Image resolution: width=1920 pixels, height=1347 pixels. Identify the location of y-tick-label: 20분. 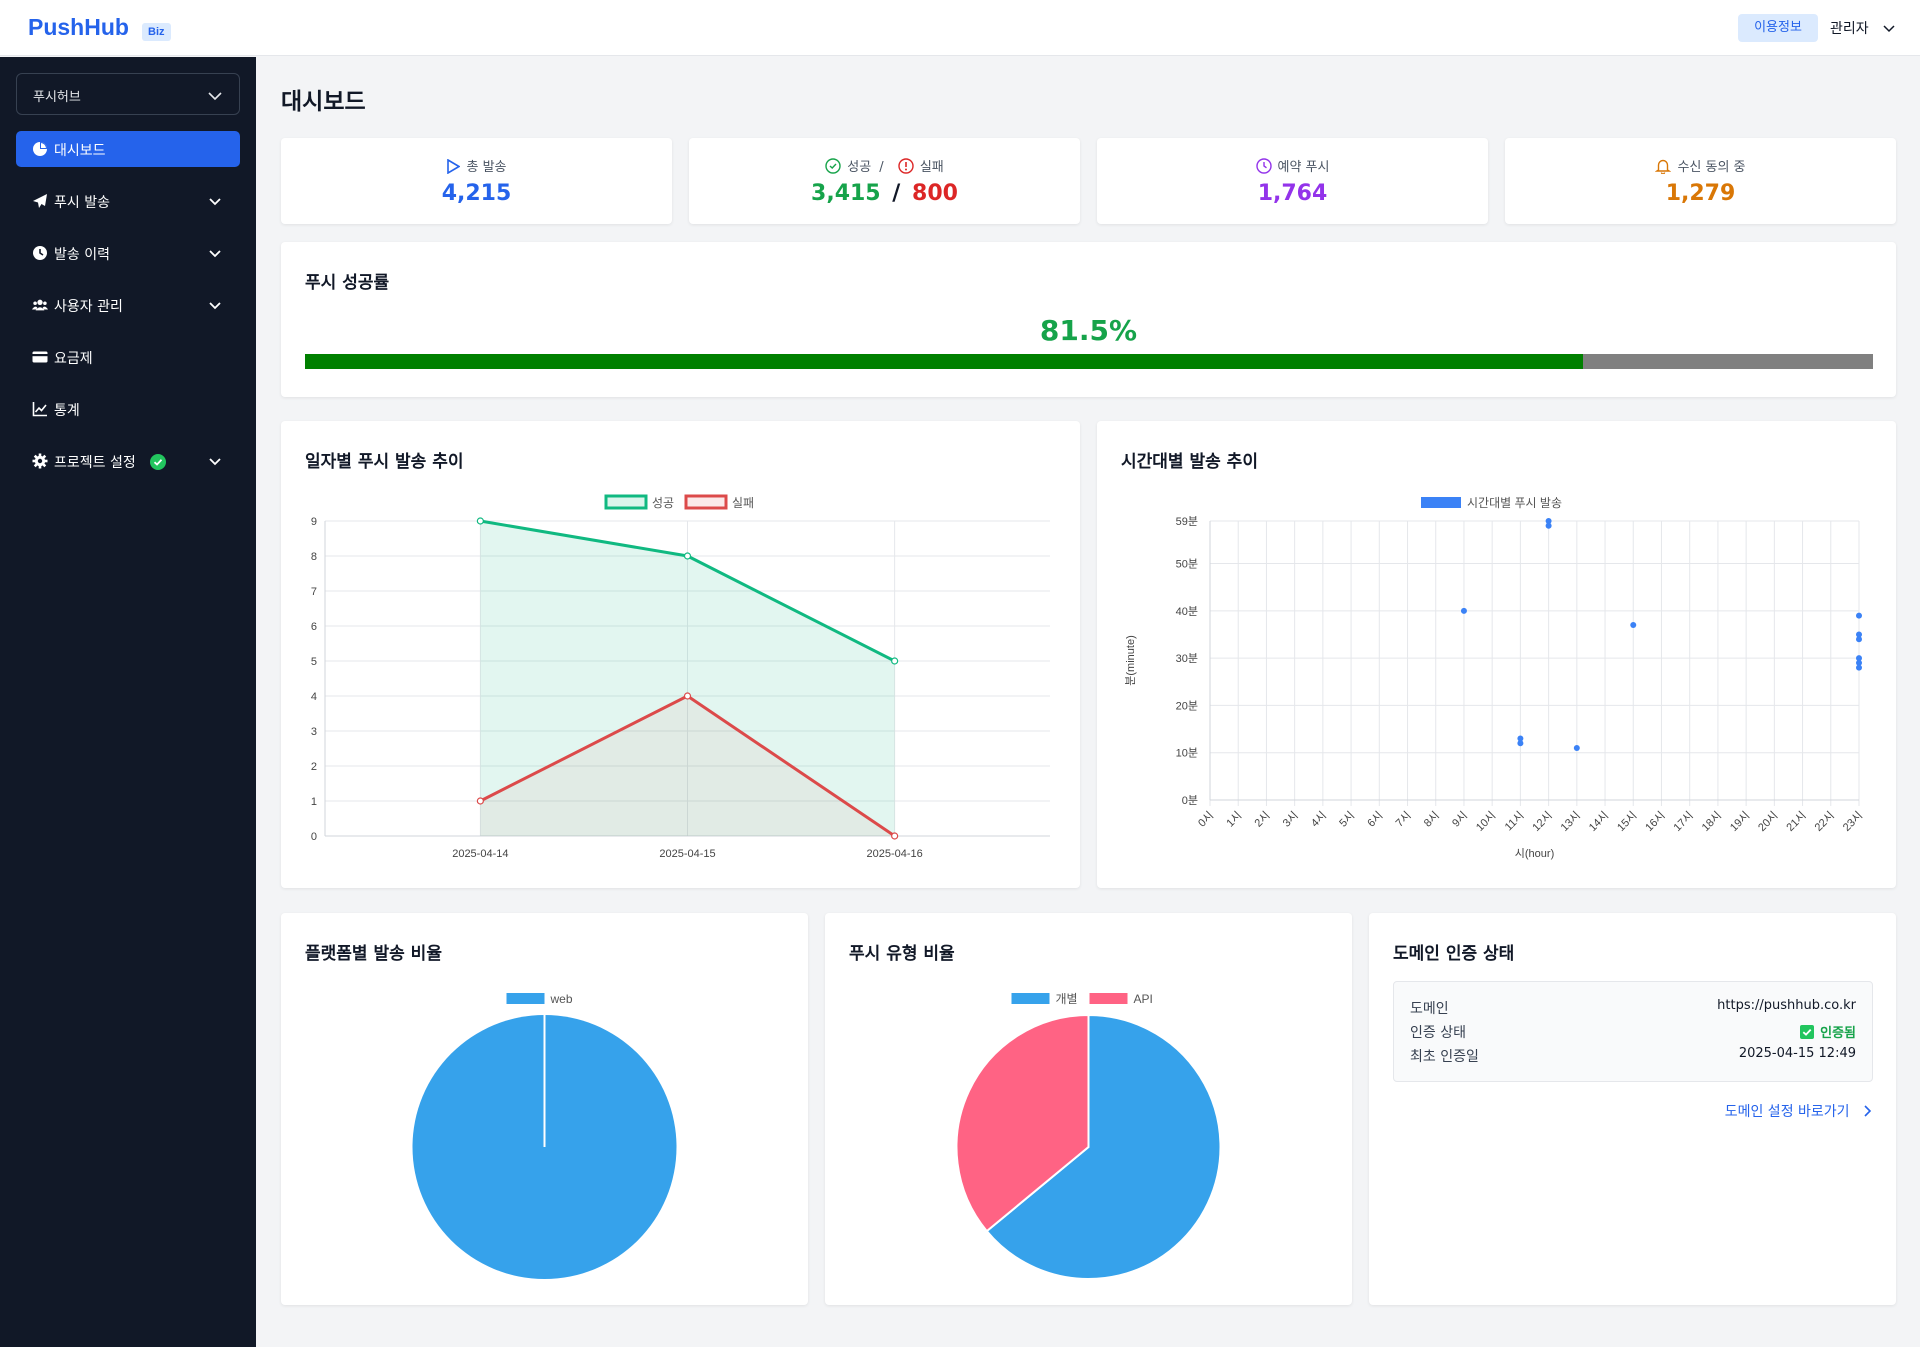
(1187, 706).